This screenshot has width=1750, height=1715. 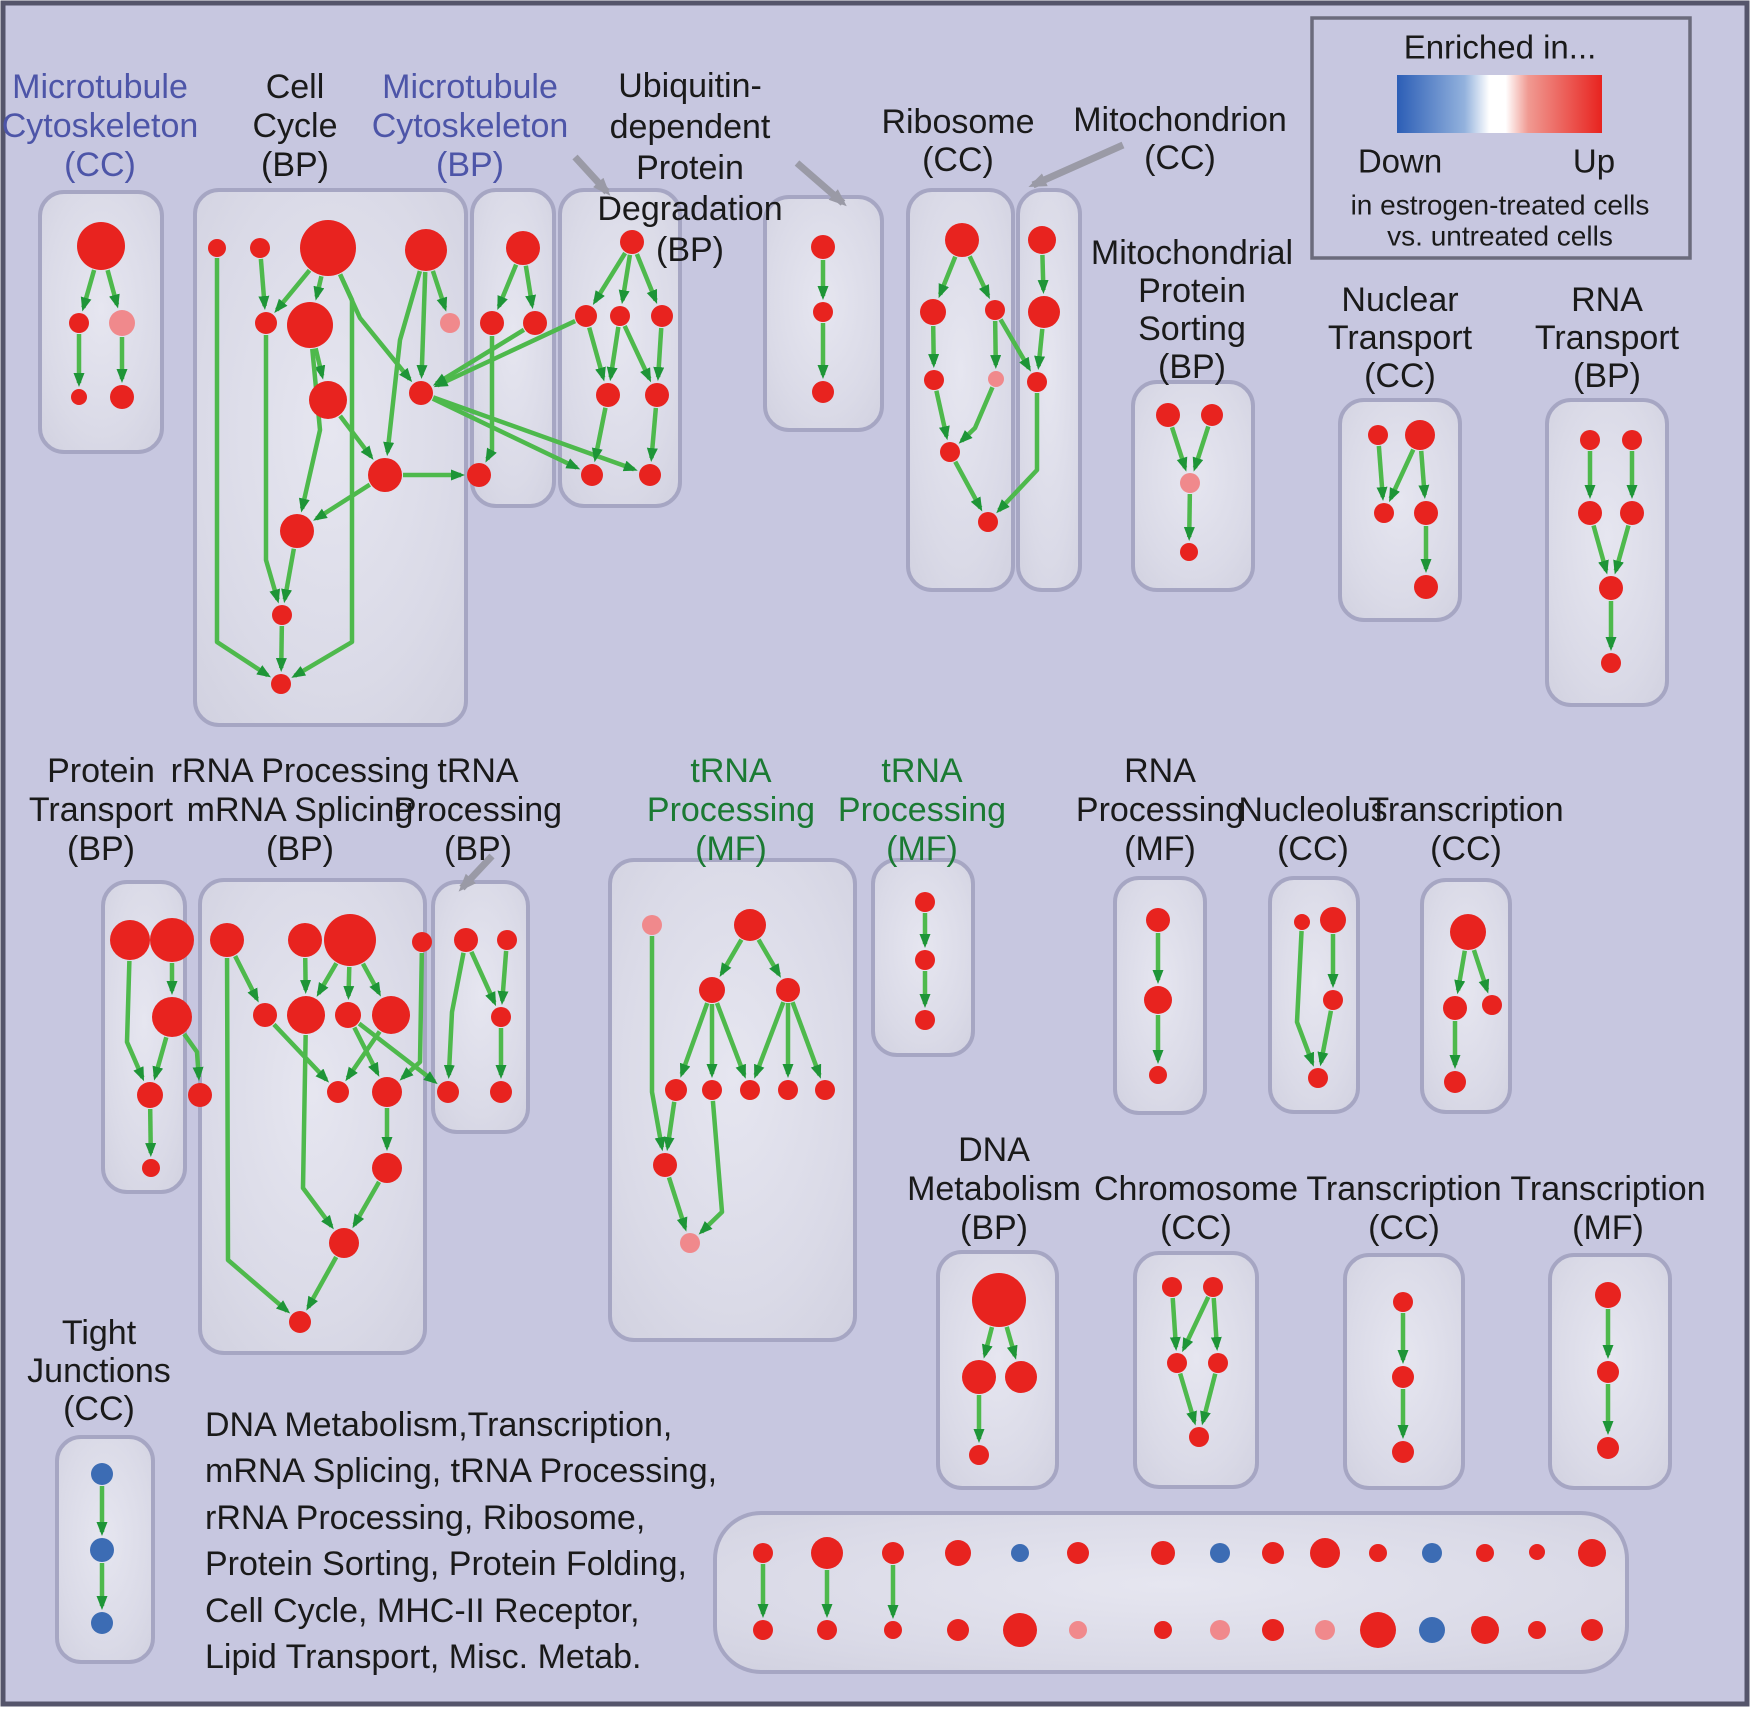 I want to click on node-ntc.e, so click(x=1426, y=587).